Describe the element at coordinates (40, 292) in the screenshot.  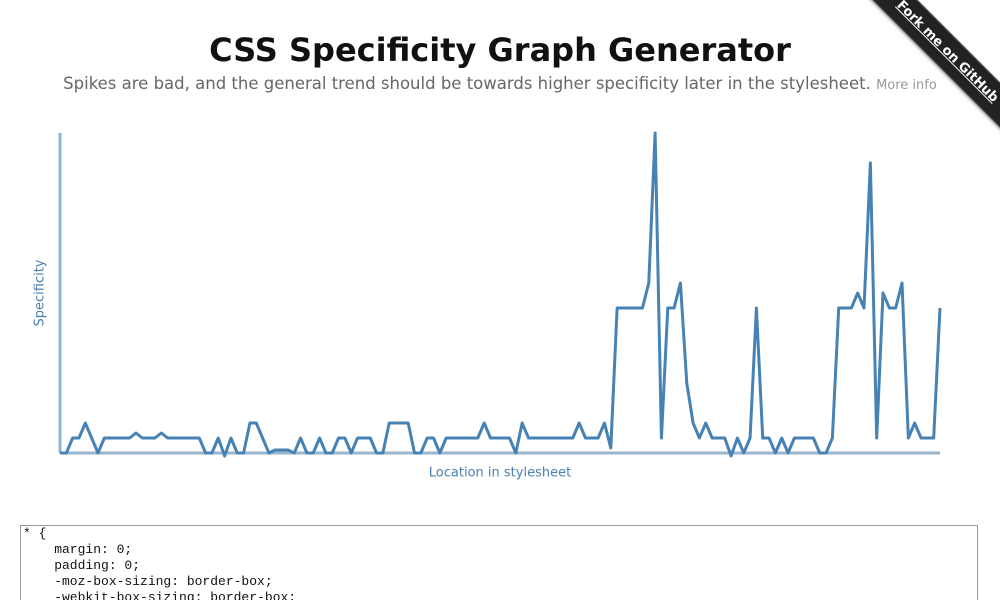
I see `y-axis-label: Specificity` at that location.